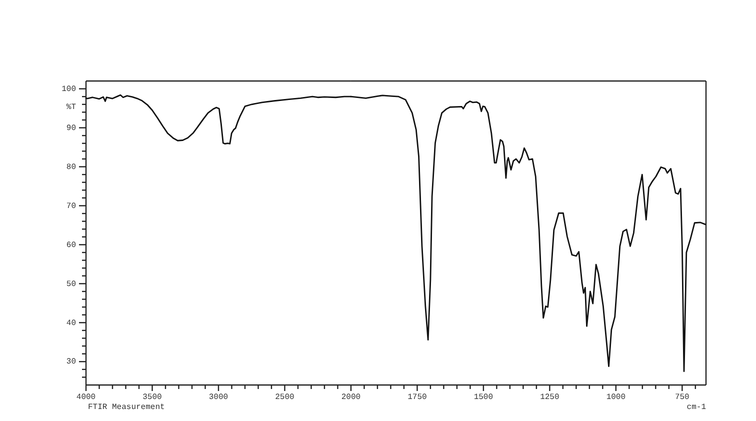  Describe the element at coordinates (71, 128) in the screenshot. I see `y-tick-label: 90` at that location.